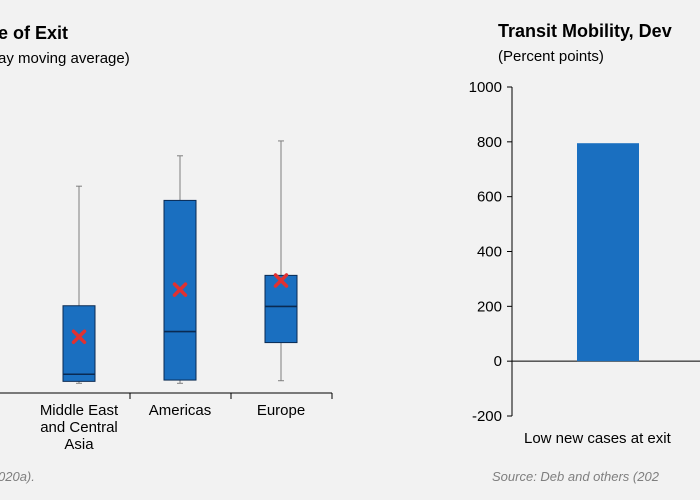 Image resolution: width=700 pixels, height=500 pixels. What do you see at coordinates (489, 197) in the screenshot?
I see `right-y-tick-label-4: 600` at bounding box center [489, 197].